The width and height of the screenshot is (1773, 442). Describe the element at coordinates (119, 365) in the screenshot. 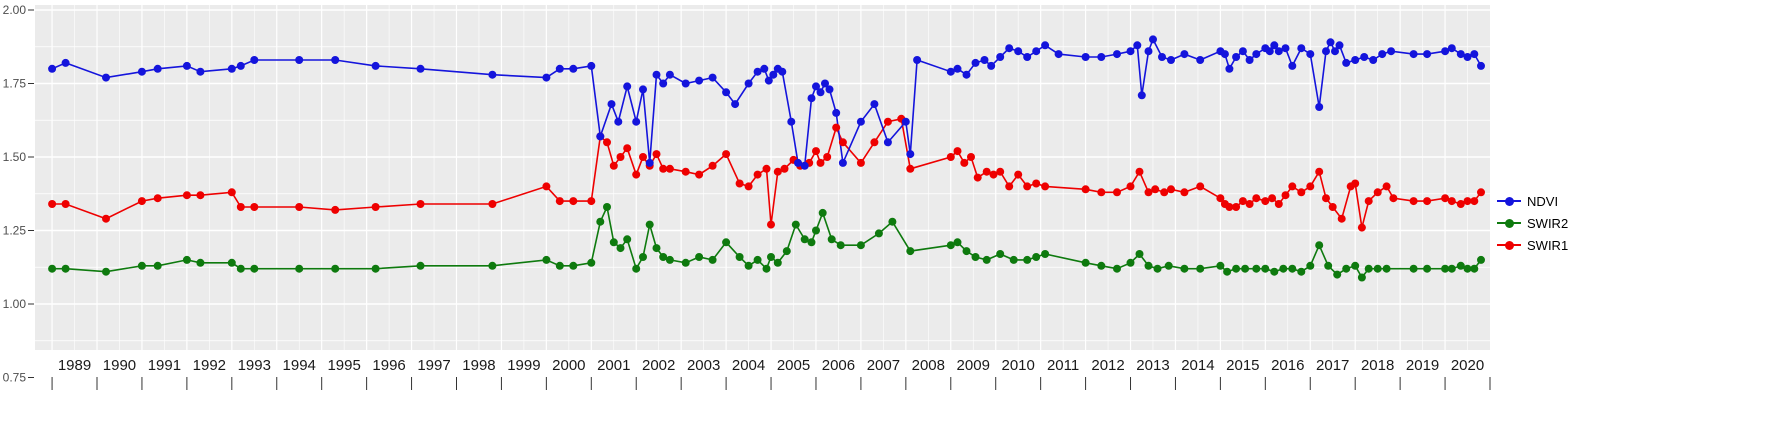

I see `x-axis-label: 1990` at that location.